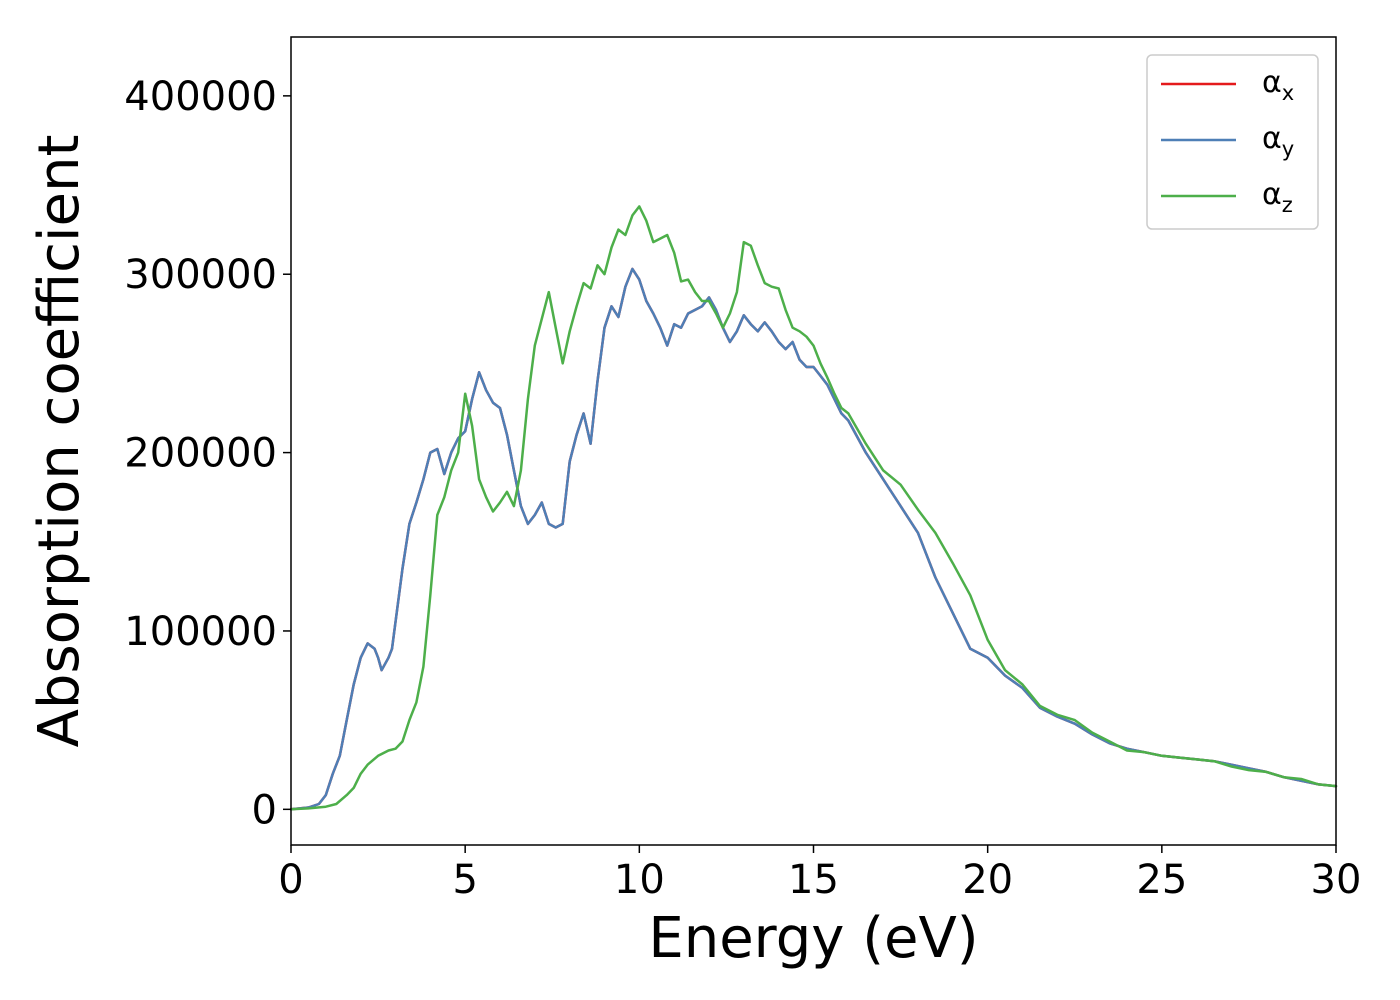 The height and width of the screenshot is (1000, 1400). Describe the element at coordinates (1278, 85) in the screenshot. I see `legend-label-x: αx` at that location.